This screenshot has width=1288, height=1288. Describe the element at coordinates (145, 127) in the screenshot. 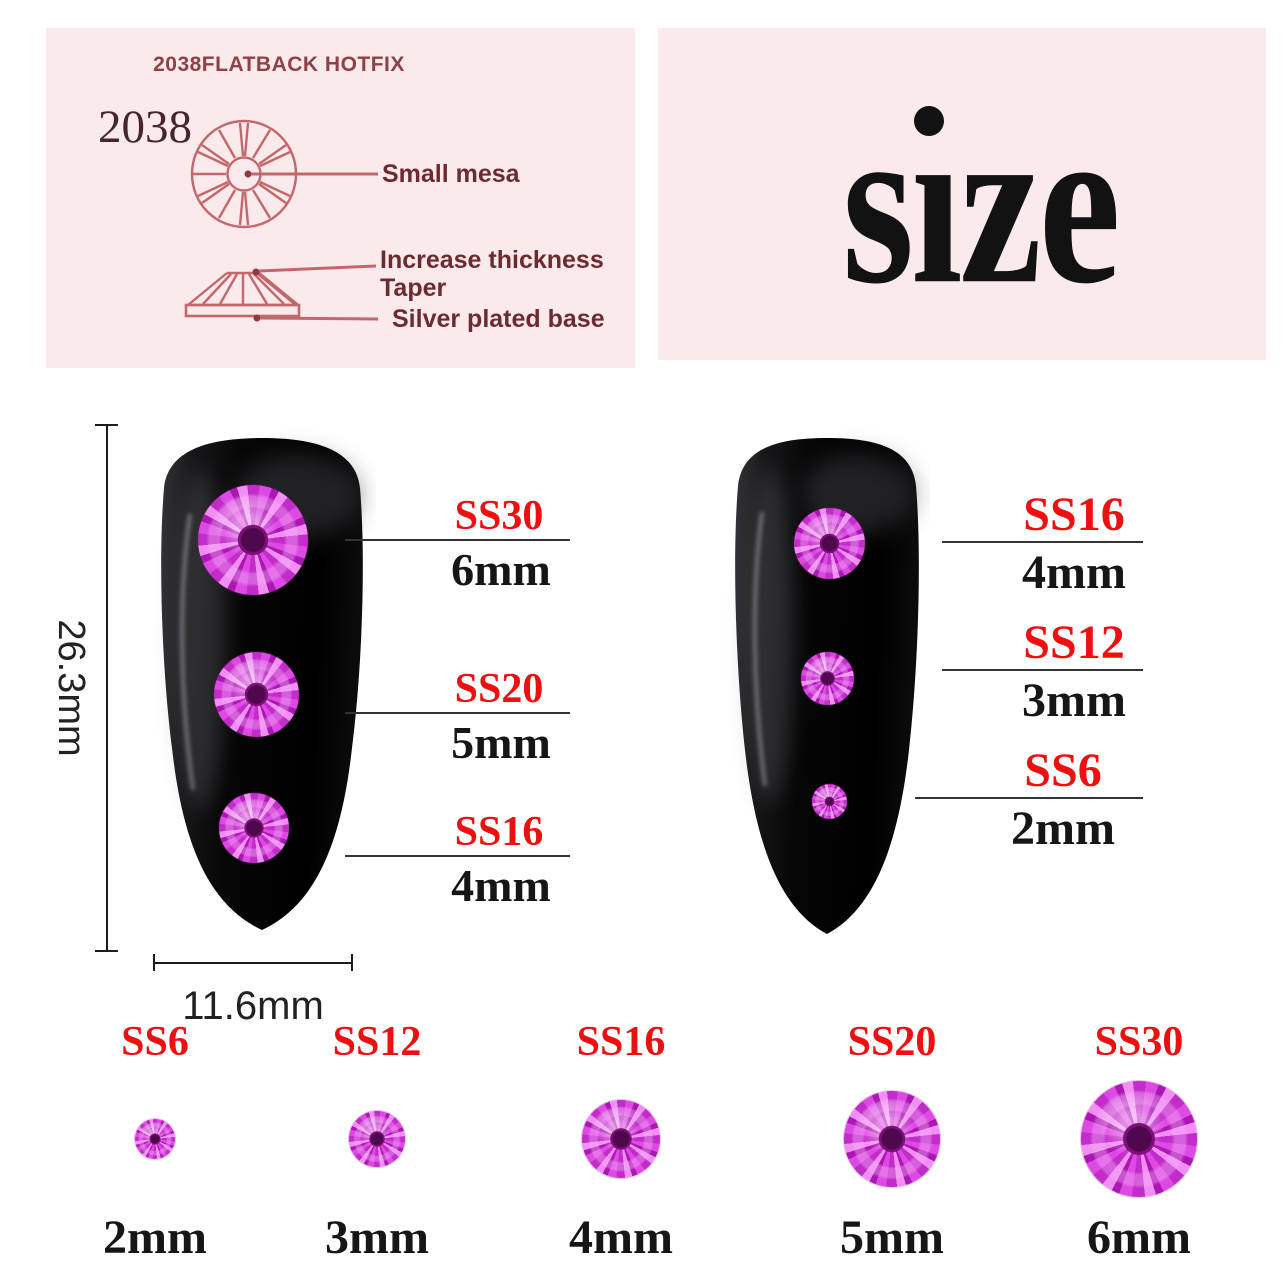

I see `model-number: 2038` at that location.